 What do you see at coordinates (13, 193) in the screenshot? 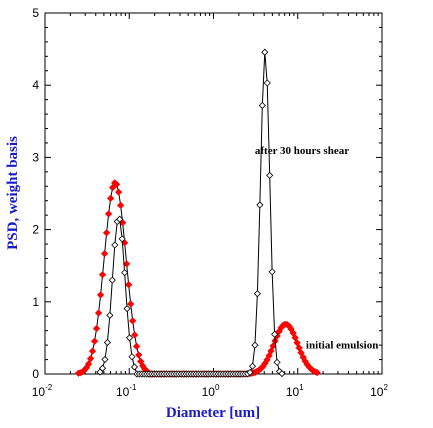
I see `y-axis-title: PSD, weight basis` at bounding box center [13, 193].